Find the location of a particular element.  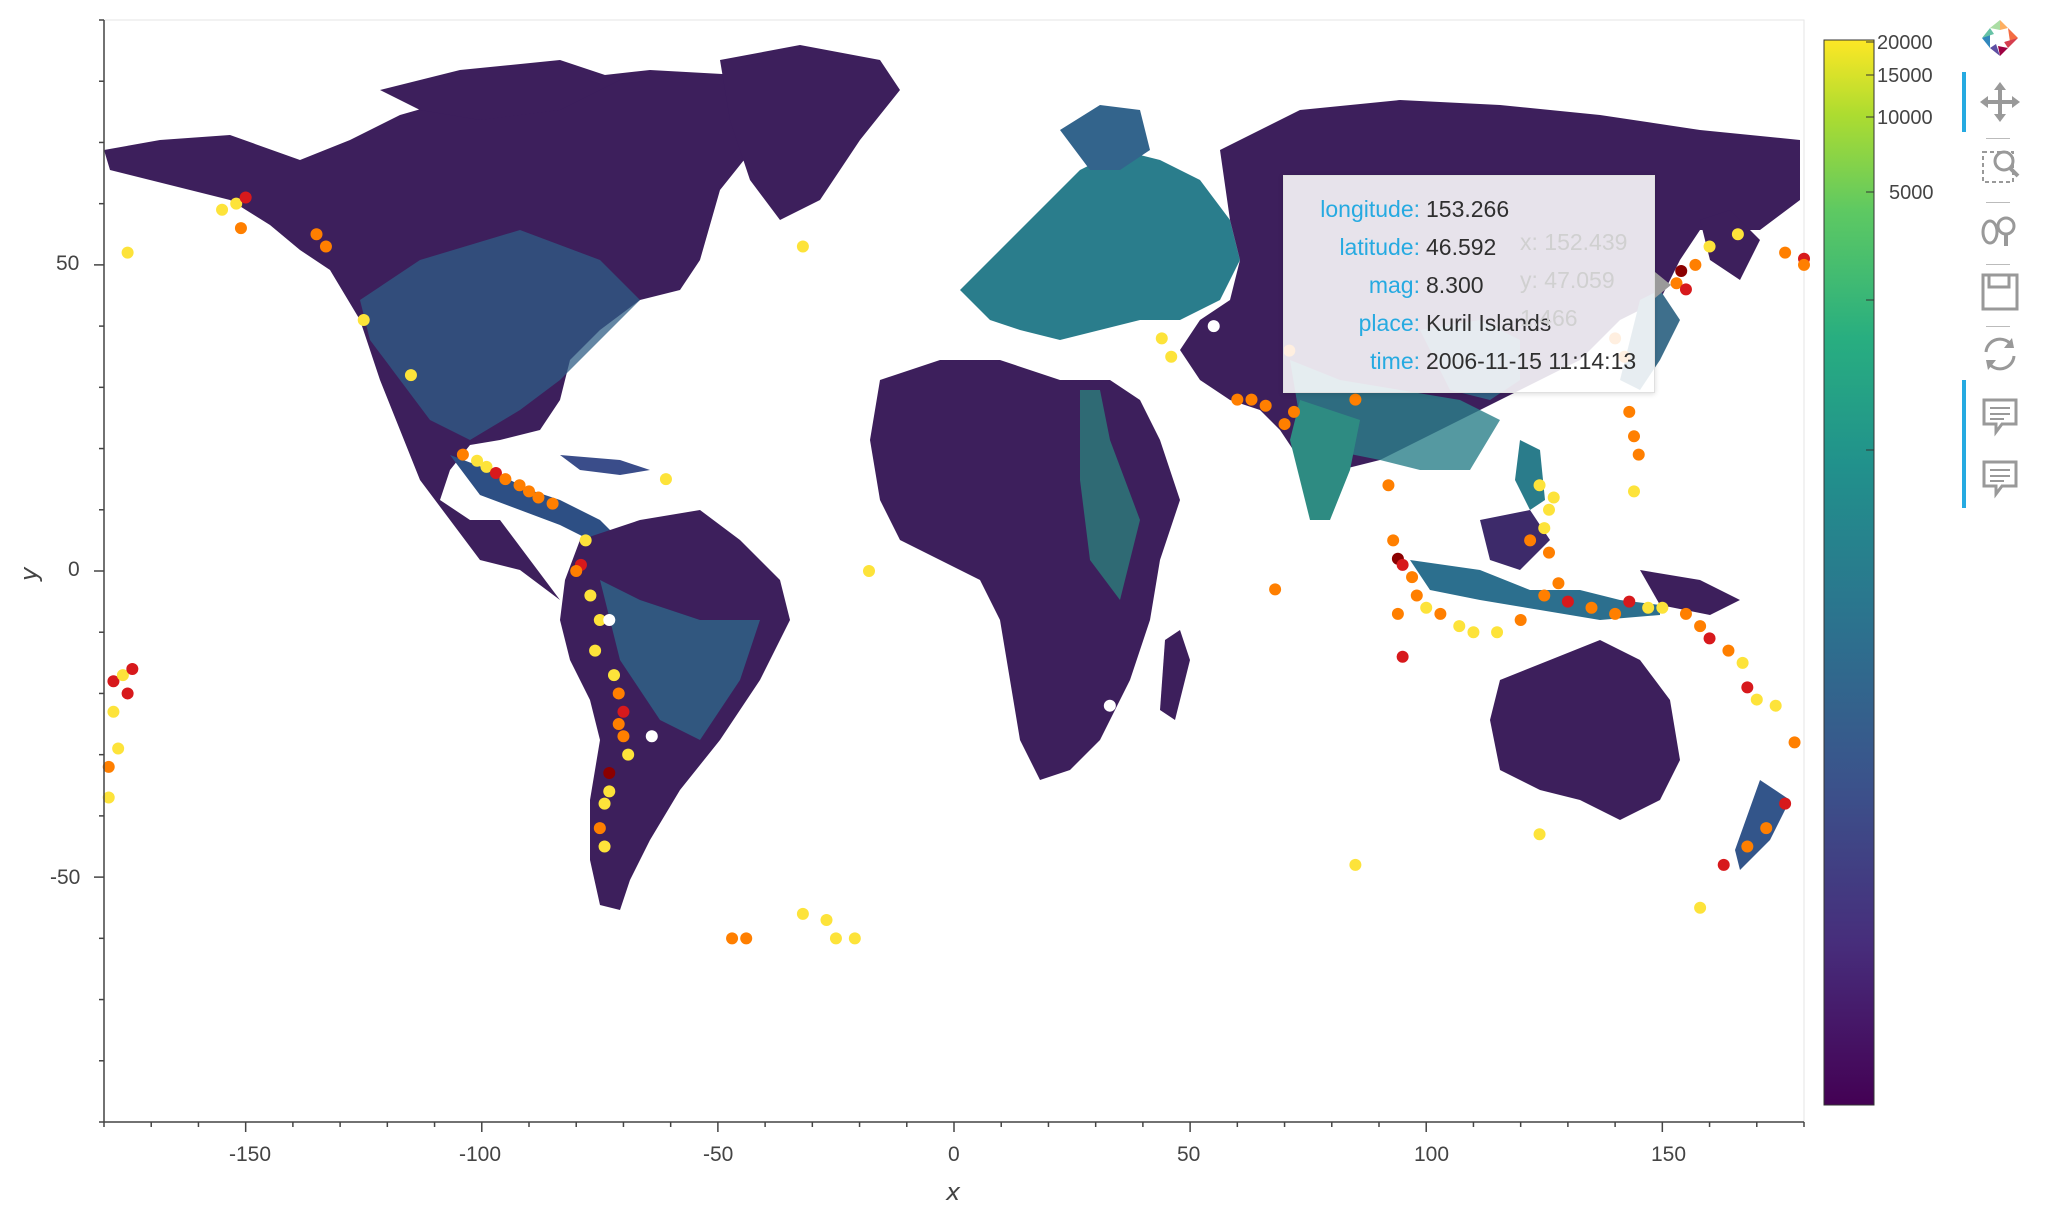

bokeh-logo-icon is located at coordinates (2000, 38).